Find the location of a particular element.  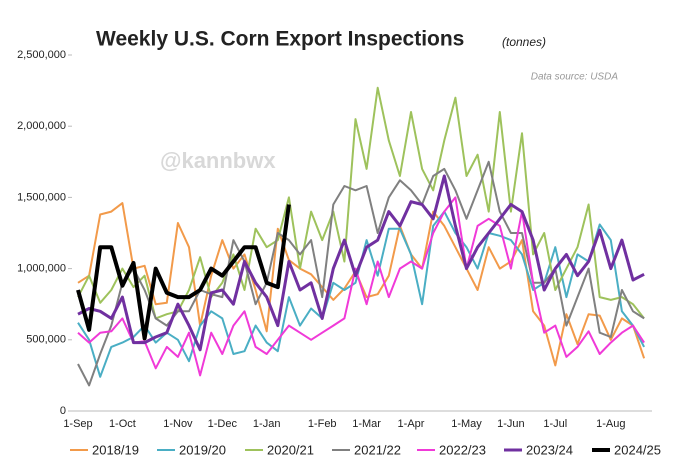

legend-label: 2018/19 is located at coordinates (115, 449).